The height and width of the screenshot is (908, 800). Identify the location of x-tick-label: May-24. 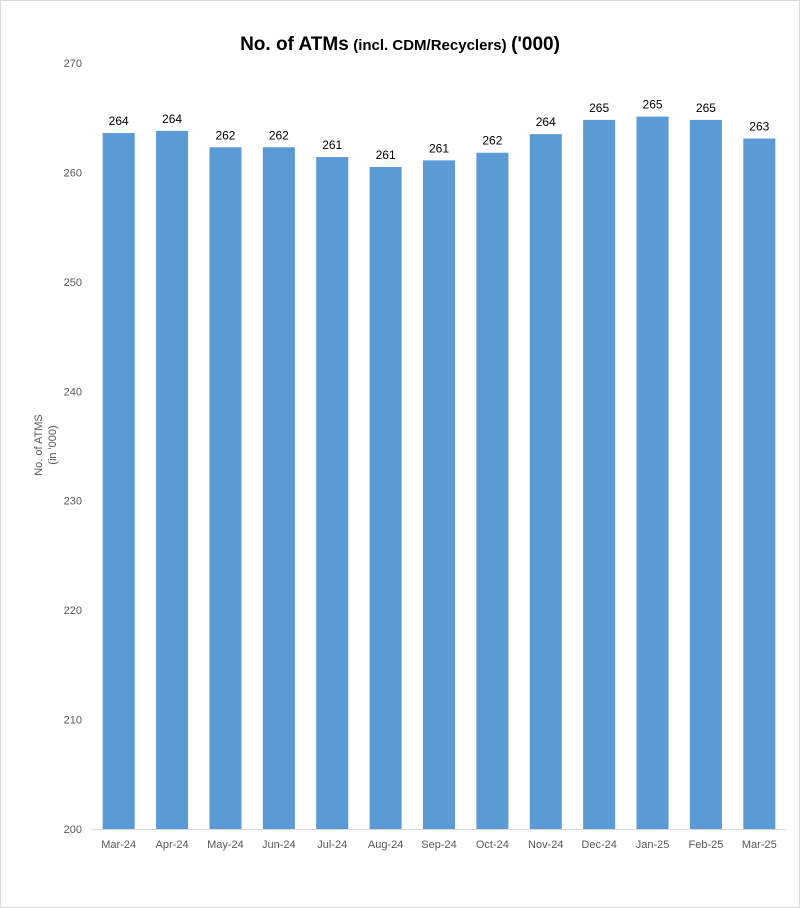
(225, 845).